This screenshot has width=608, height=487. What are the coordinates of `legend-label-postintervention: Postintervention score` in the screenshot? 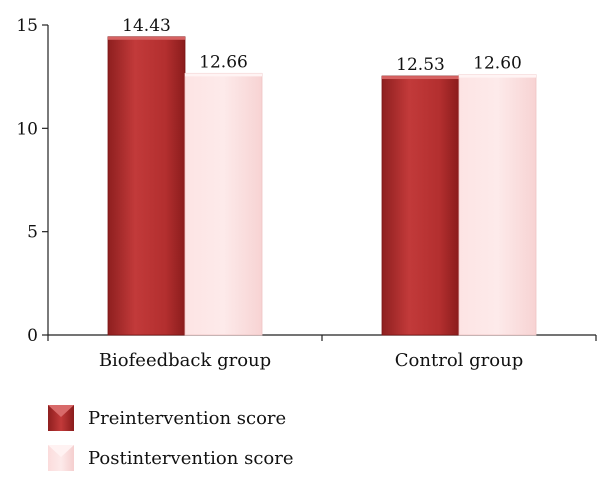 It's located at (191, 458).